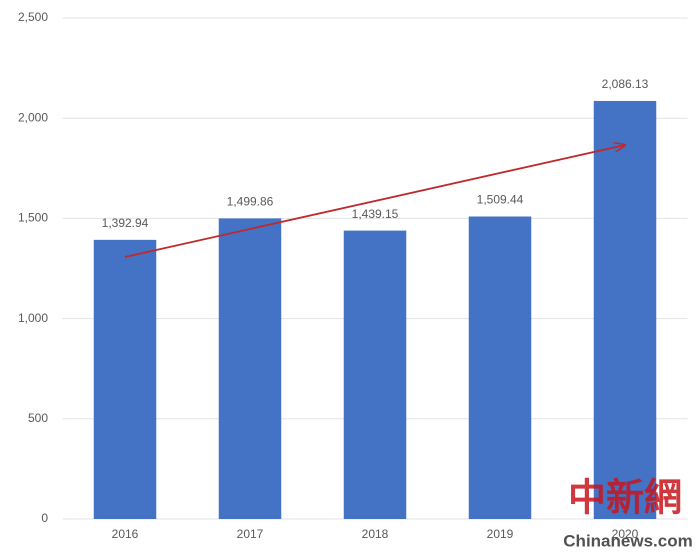 This screenshot has width=700, height=555. I want to click on y-tick-label: 2,500, so click(33, 17).